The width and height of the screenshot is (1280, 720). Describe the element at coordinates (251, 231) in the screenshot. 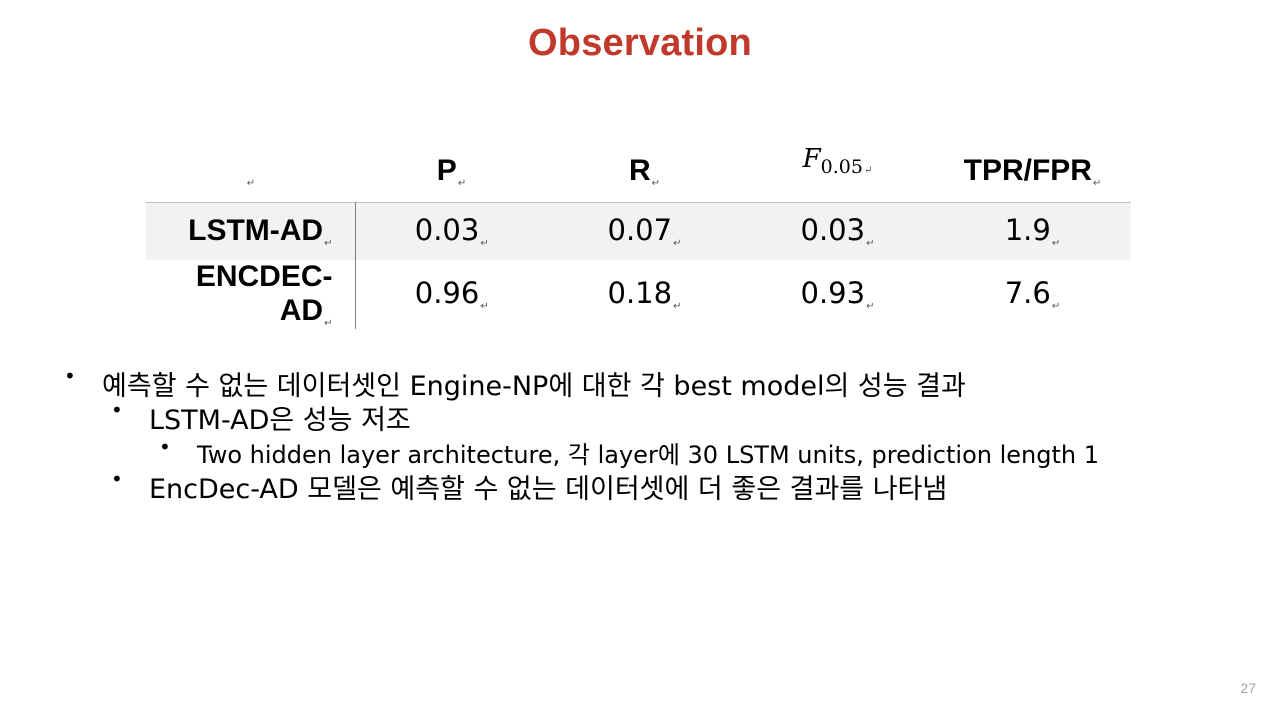

I see `row-label-lstm-ad: LSTM-AD↵` at that location.